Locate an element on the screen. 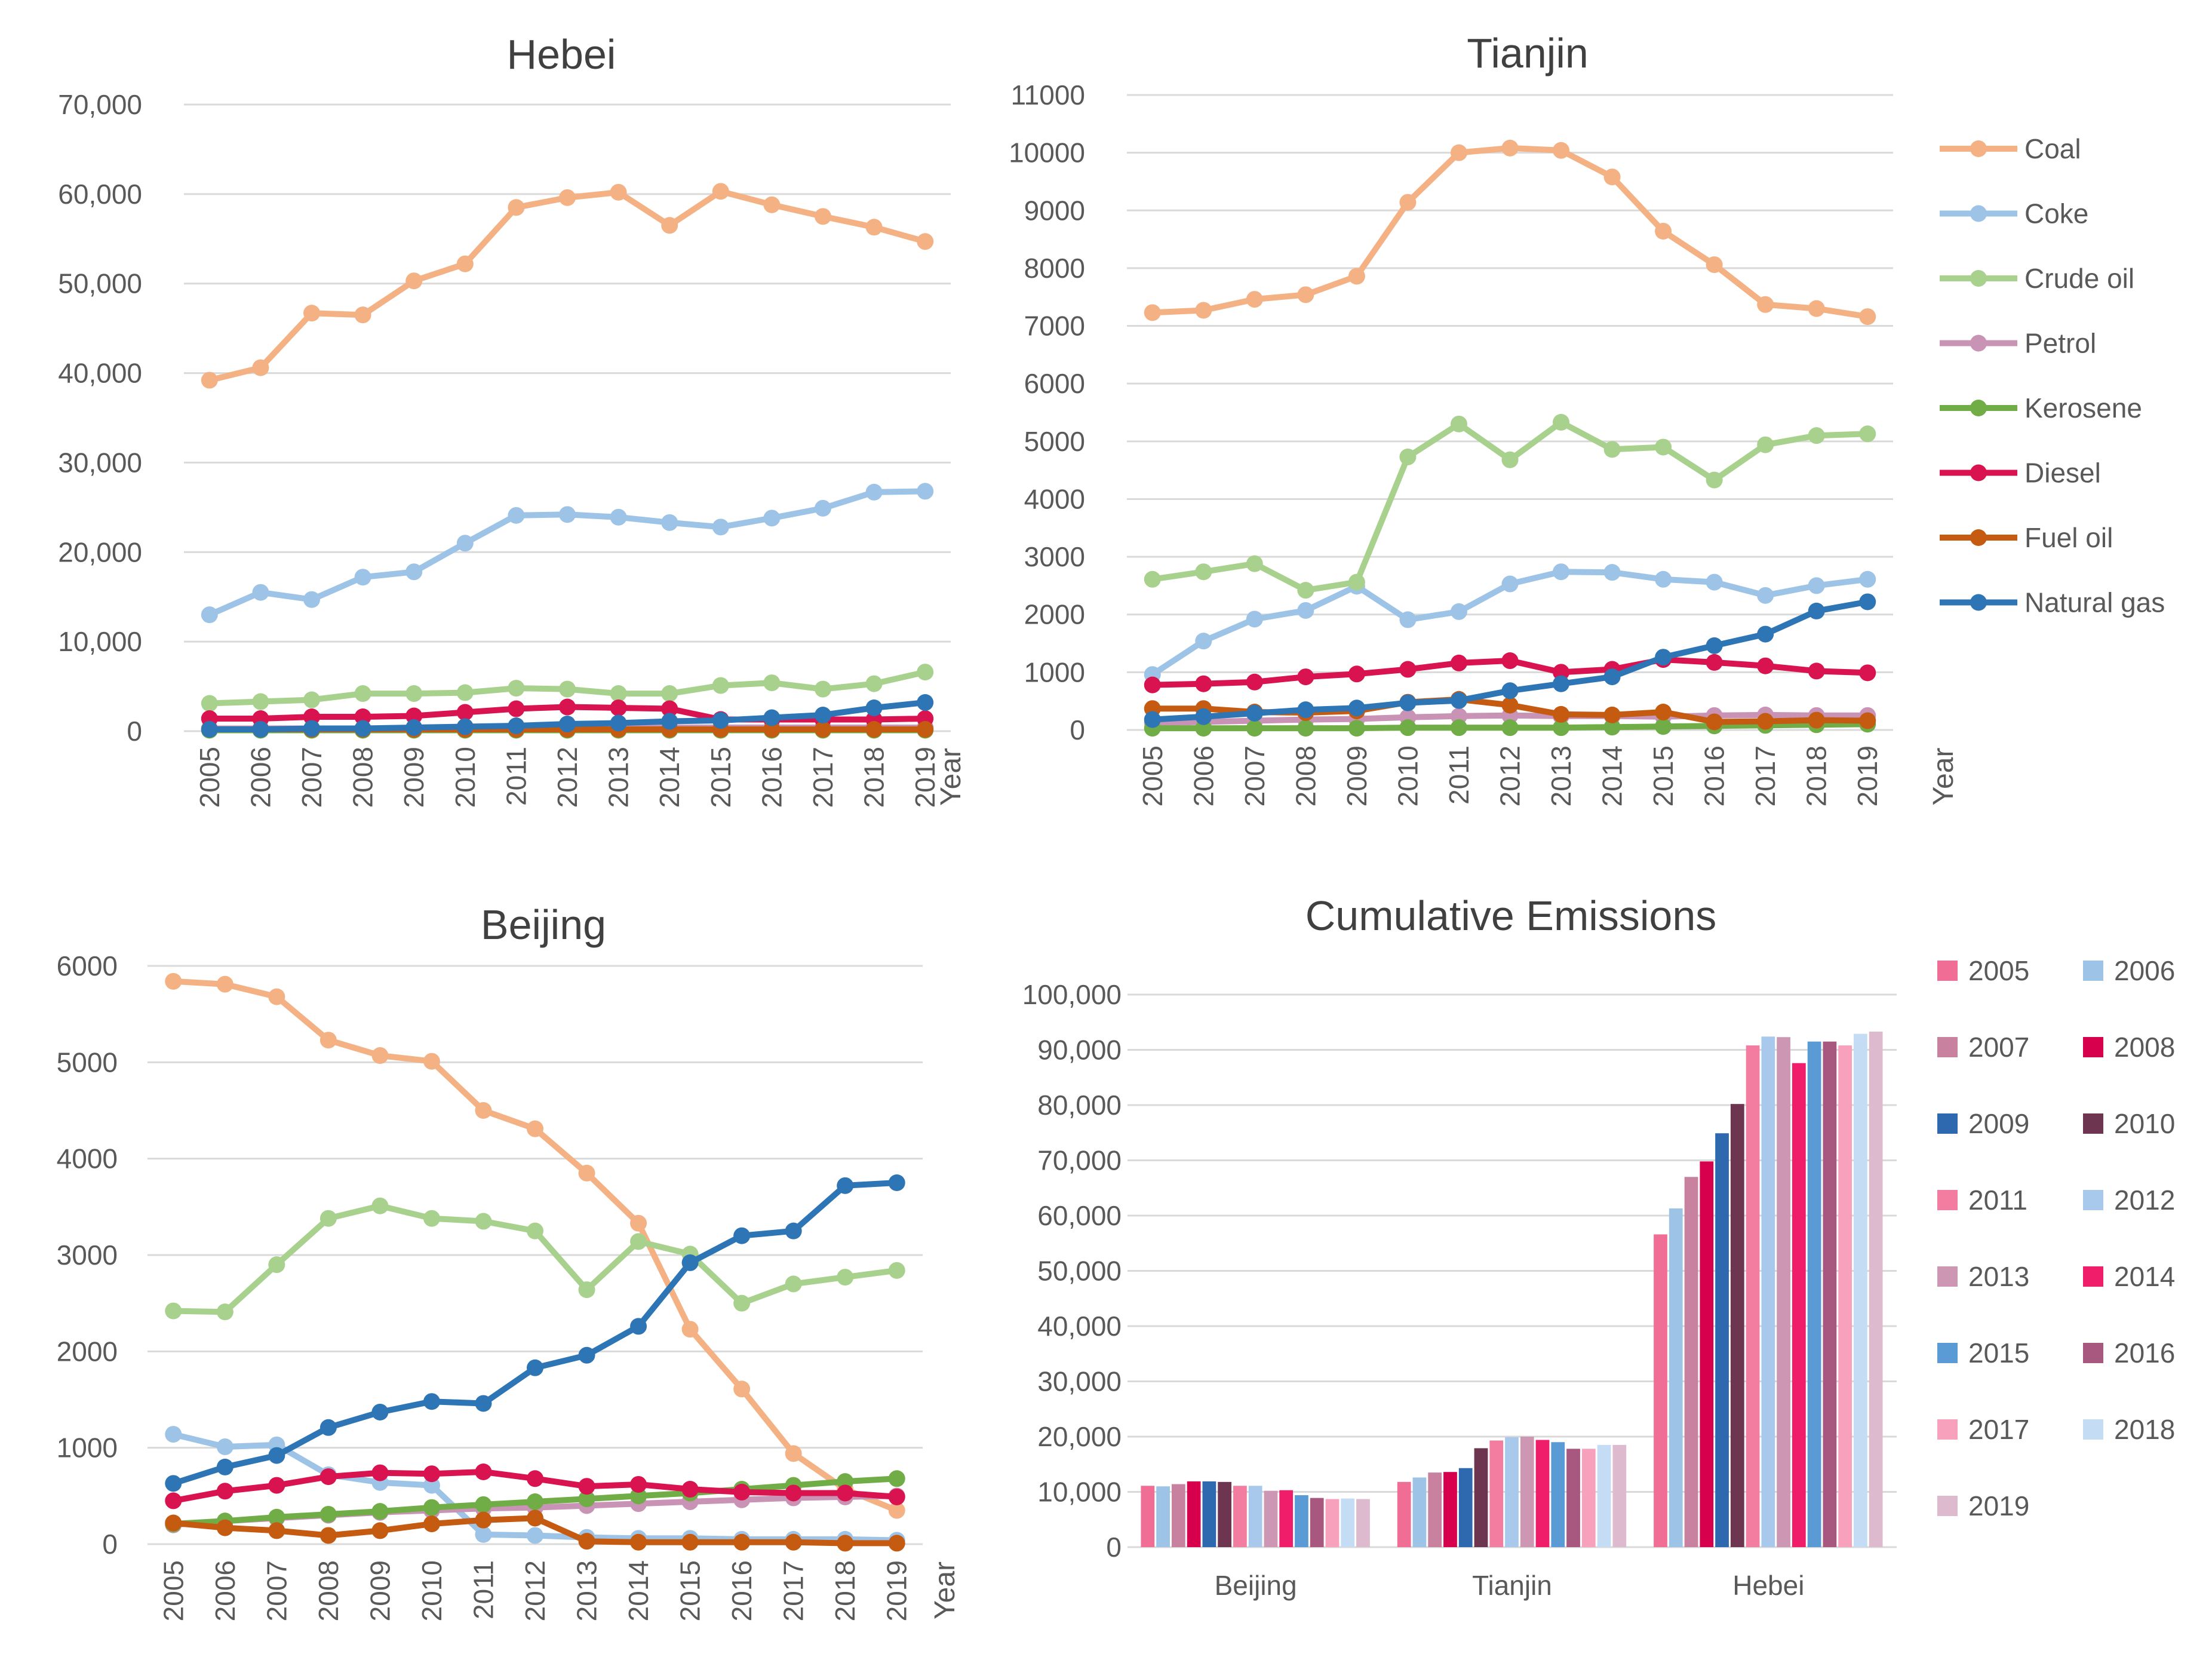 The image size is (2212, 1666). x-tick-label: 2011 is located at coordinates (483, 1590).